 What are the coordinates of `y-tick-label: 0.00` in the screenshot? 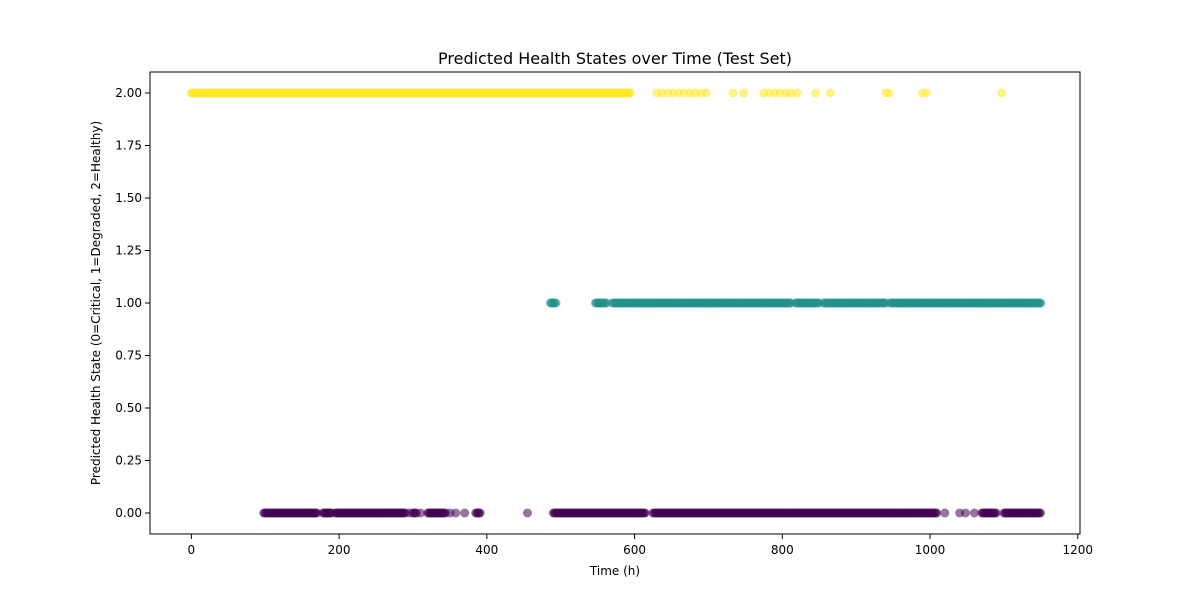 It's located at (128, 513).